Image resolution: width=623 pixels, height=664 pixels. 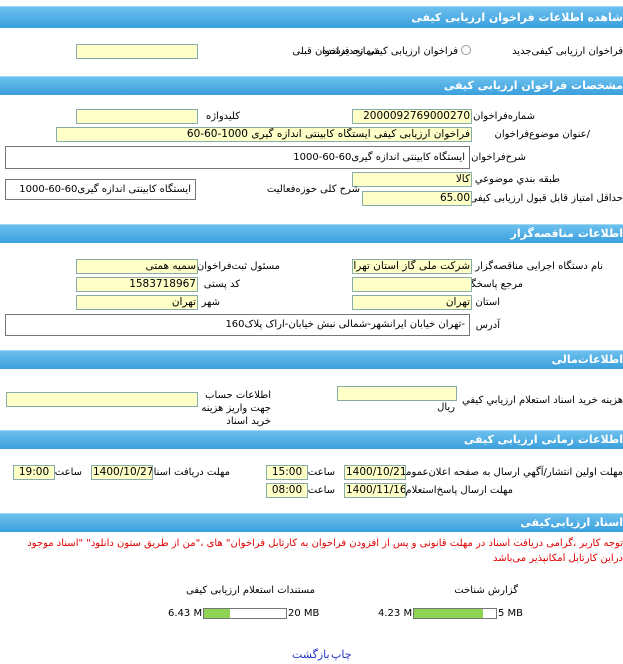 What do you see at coordinates (304, 613) in the screenshot?
I see `size-label: 20 MB` at bounding box center [304, 613].